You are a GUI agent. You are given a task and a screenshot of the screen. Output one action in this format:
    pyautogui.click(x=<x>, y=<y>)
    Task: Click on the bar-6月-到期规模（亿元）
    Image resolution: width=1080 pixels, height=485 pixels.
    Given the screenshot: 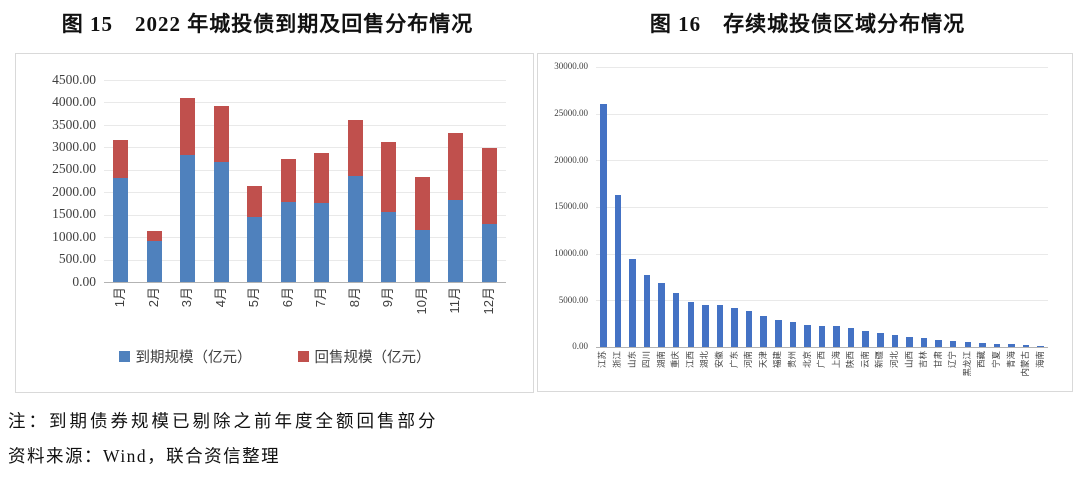 What is the action you would take?
    pyautogui.click(x=288, y=242)
    